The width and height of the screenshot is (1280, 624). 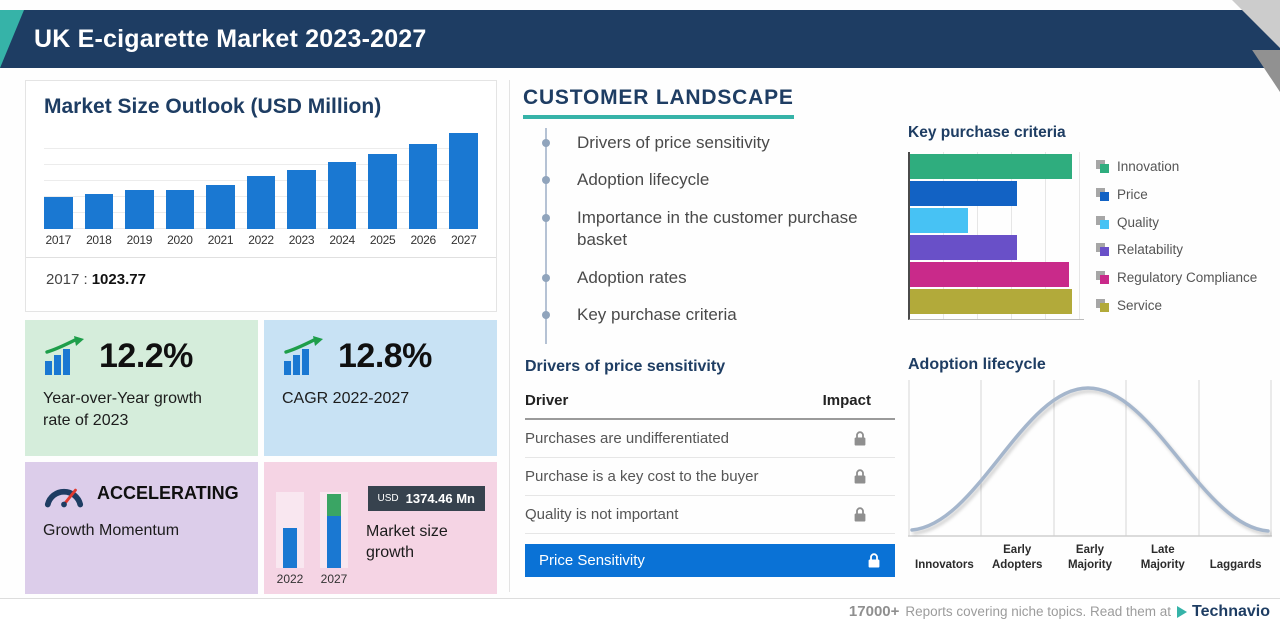 What do you see at coordinates (509, 336) in the screenshot?
I see `panel-divider` at bounding box center [509, 336].